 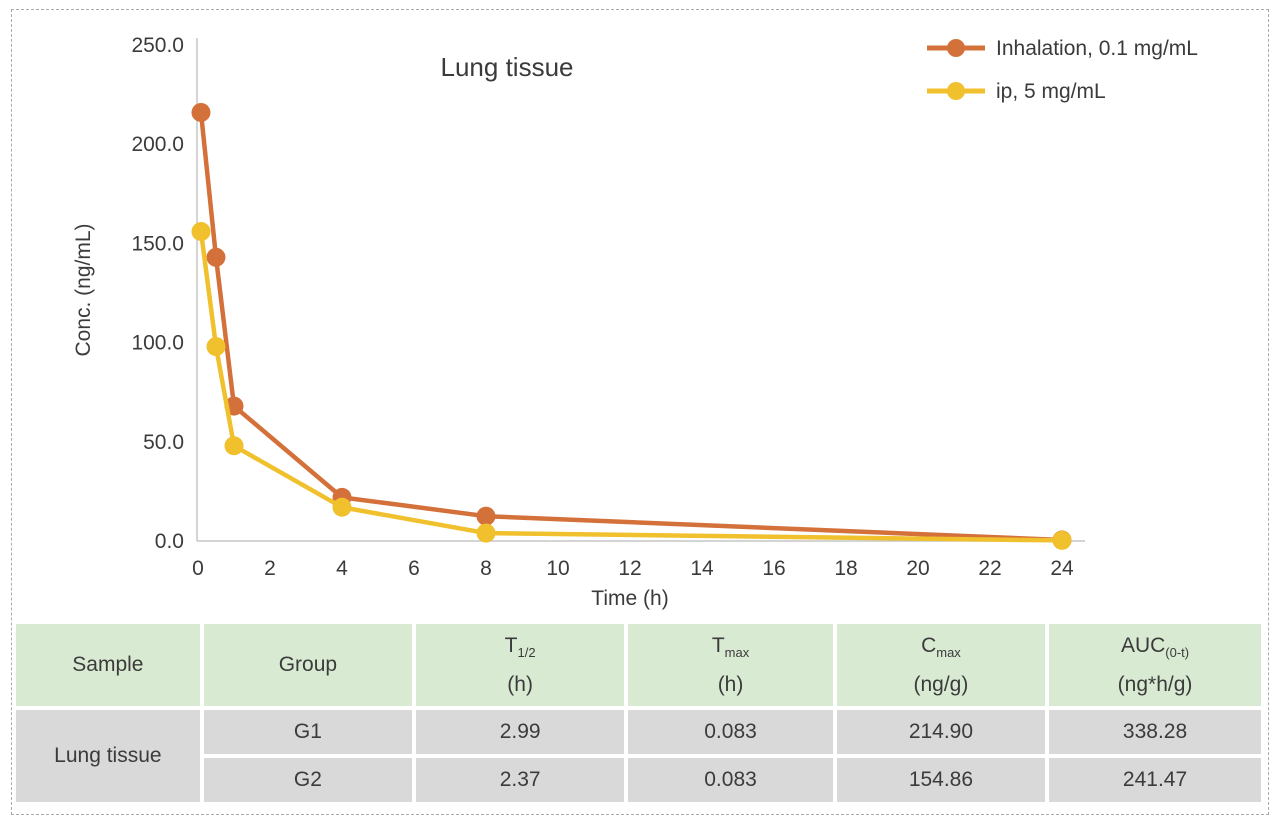 What do you see at coordinates (414, 568) in the screenshot?
I see `x-tick-label: 6` at bounding box center [414, 568].